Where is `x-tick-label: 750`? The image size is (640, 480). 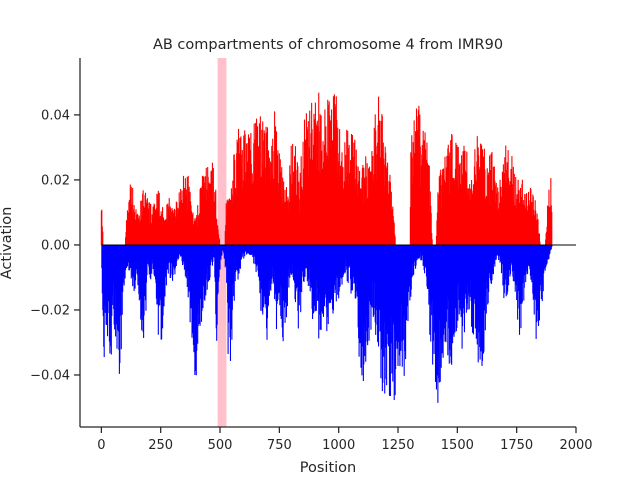
x-tick-label: 750 is located at coordinates (279, 445).